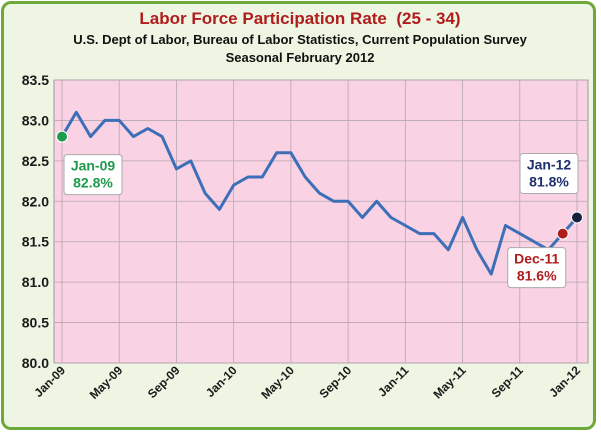  Describe the element at coordinates (507, 381) in the screenshot. I see `x-tick-label: Sep-11` at that location.